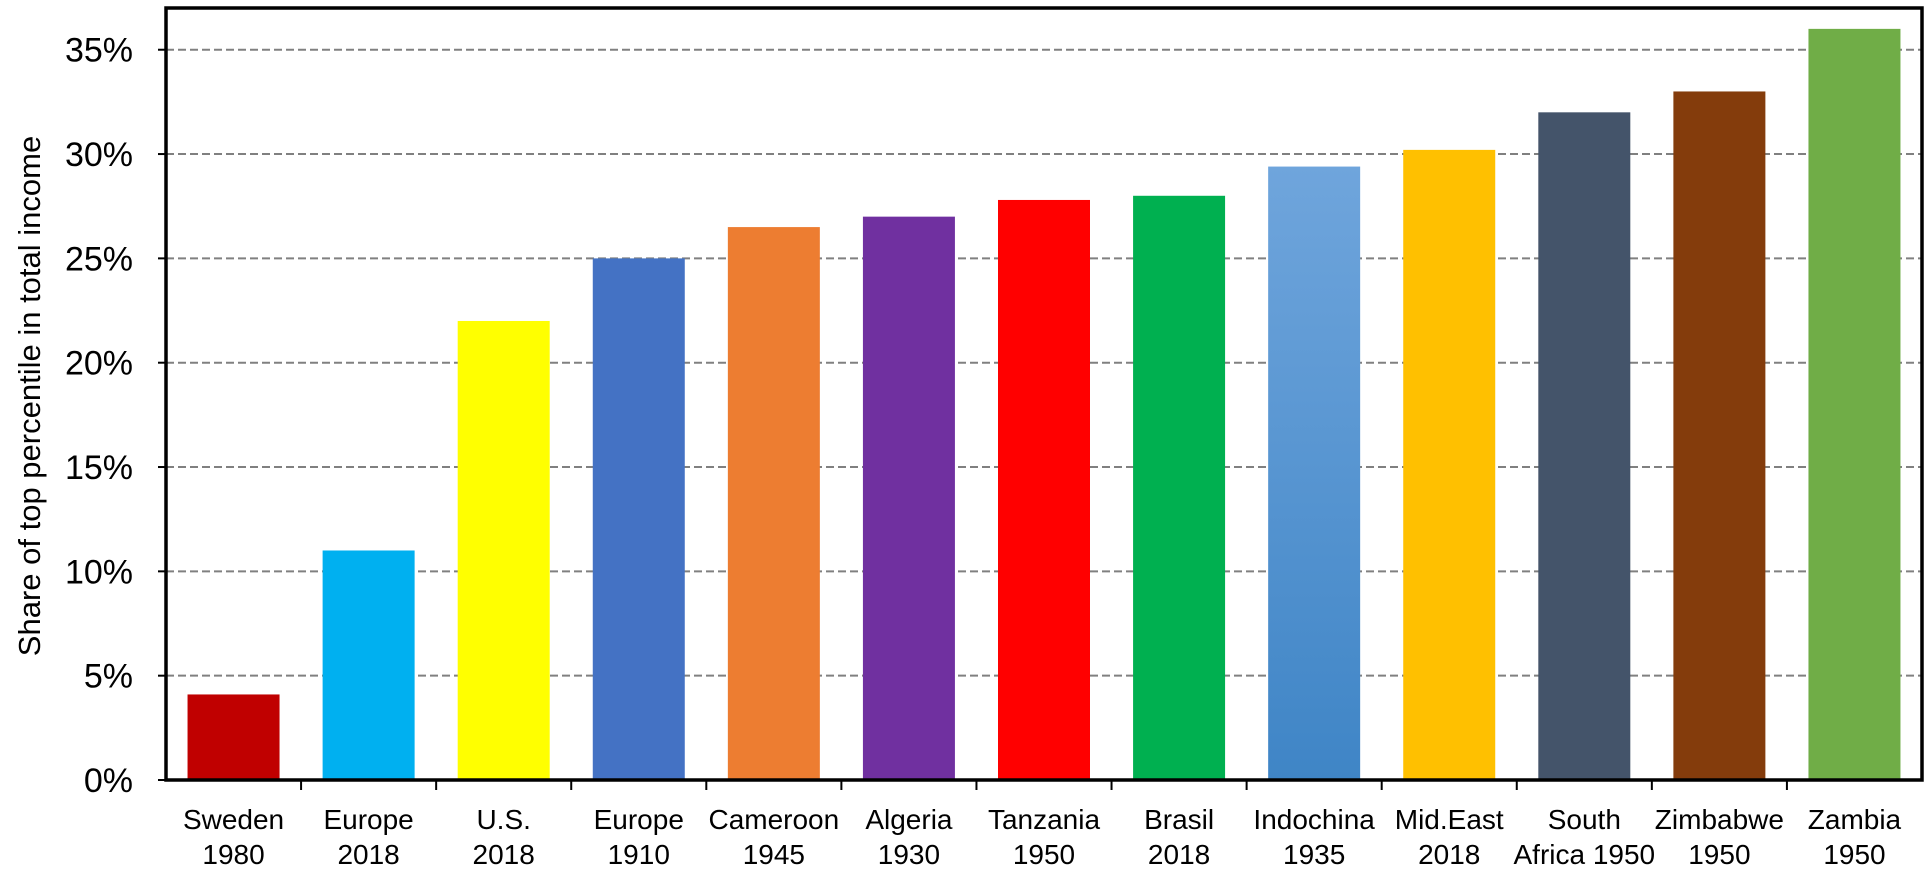 The height and width of the screenshot is (871, 1928). Describe the element at coordinates (233, 854) in the screenshot. I see `x-category-label: 1980` at that location.